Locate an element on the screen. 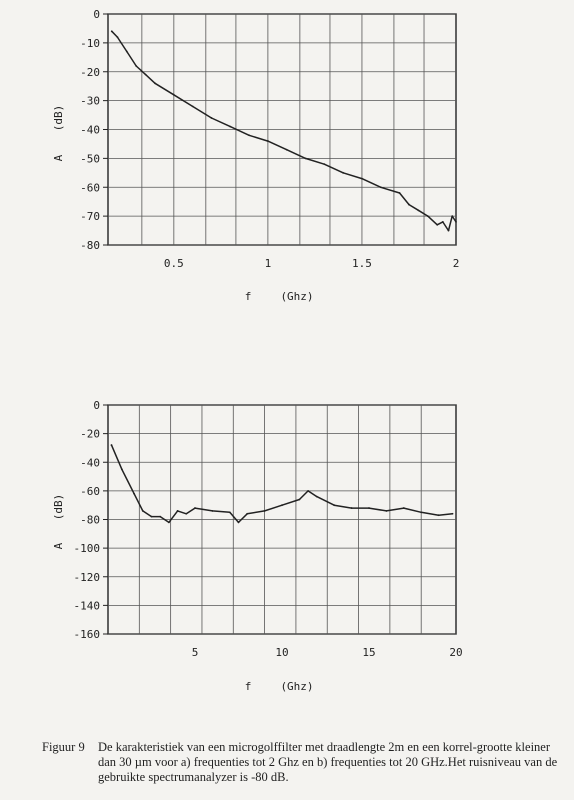 The width and height of the screenshot is (574, 800). x-tick-label: 5 is located at coordinates (195, 652).